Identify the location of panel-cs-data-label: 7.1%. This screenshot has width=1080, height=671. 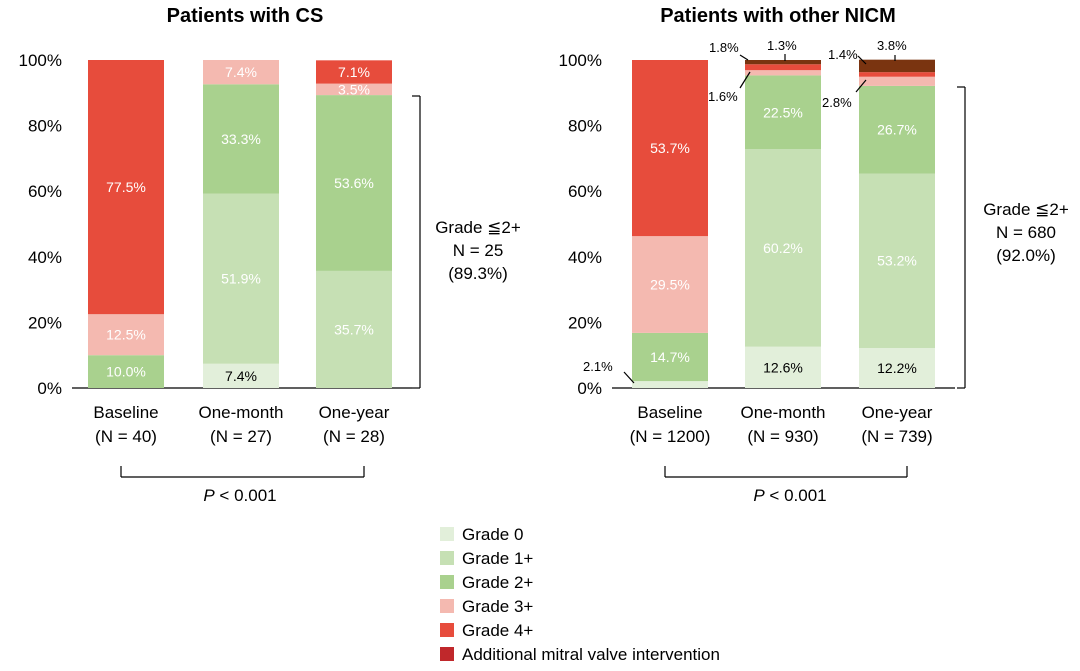
(354, 72).